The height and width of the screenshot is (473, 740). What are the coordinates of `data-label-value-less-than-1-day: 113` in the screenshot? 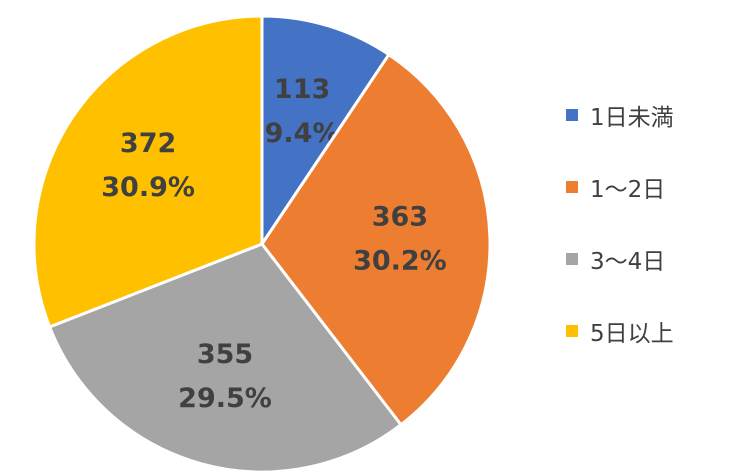 It's located at (302, 89).